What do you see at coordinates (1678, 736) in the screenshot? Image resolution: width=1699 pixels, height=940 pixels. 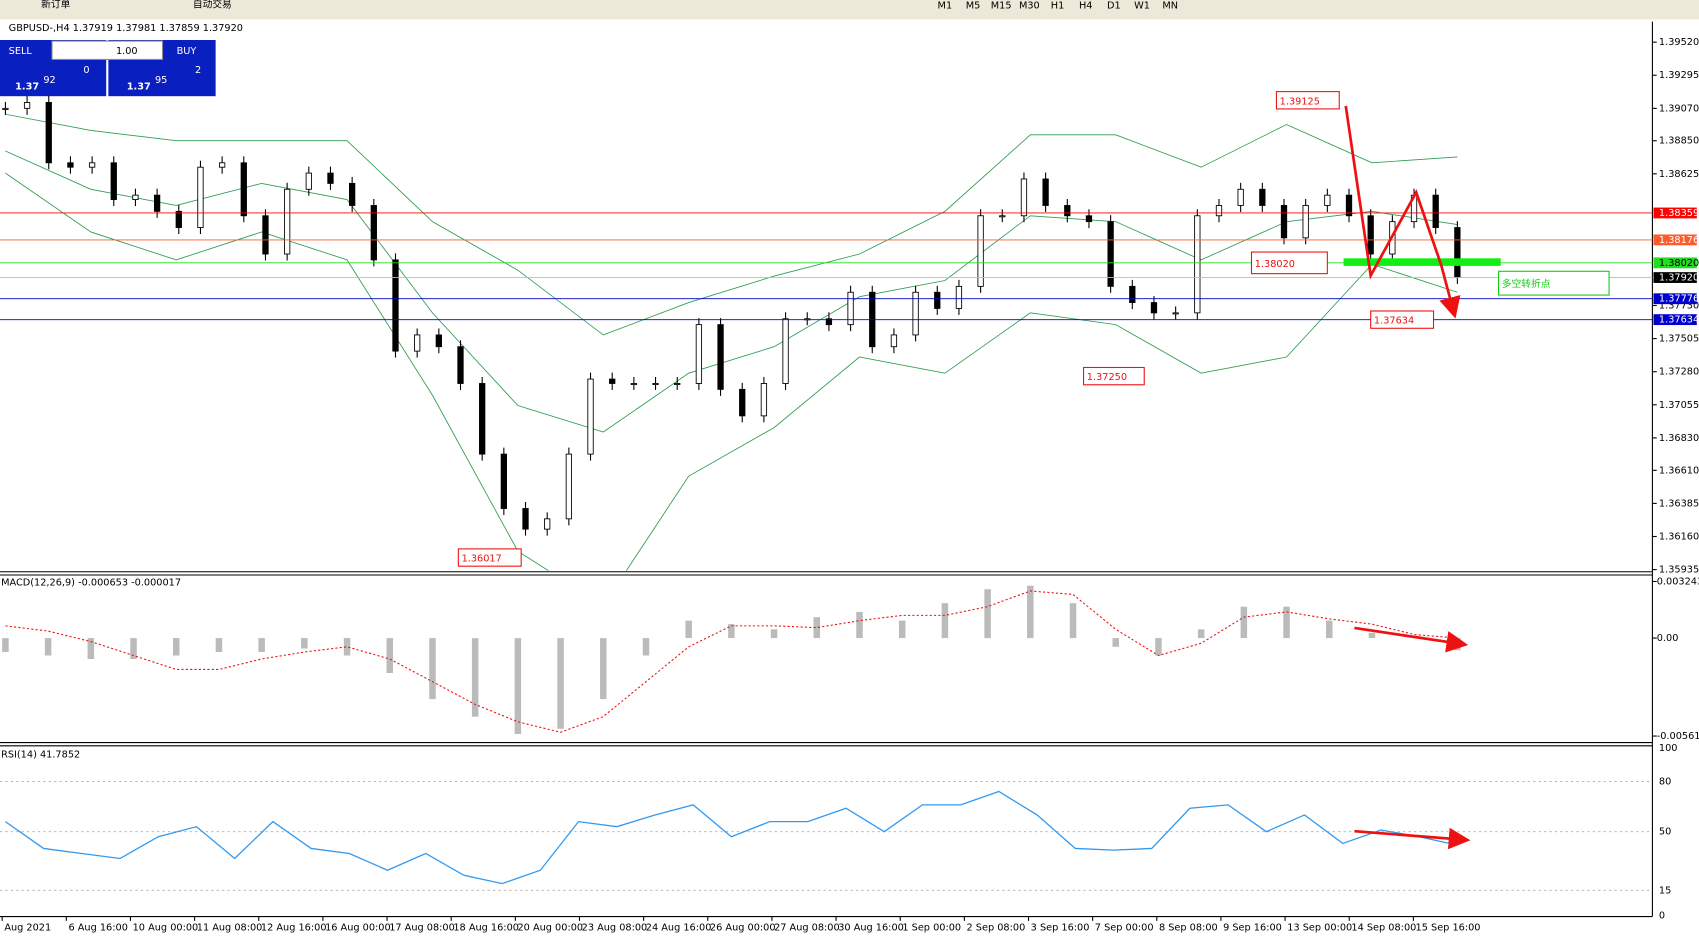 I see `y-tick-label: -0.005616` at bounding box center [1678, 736].